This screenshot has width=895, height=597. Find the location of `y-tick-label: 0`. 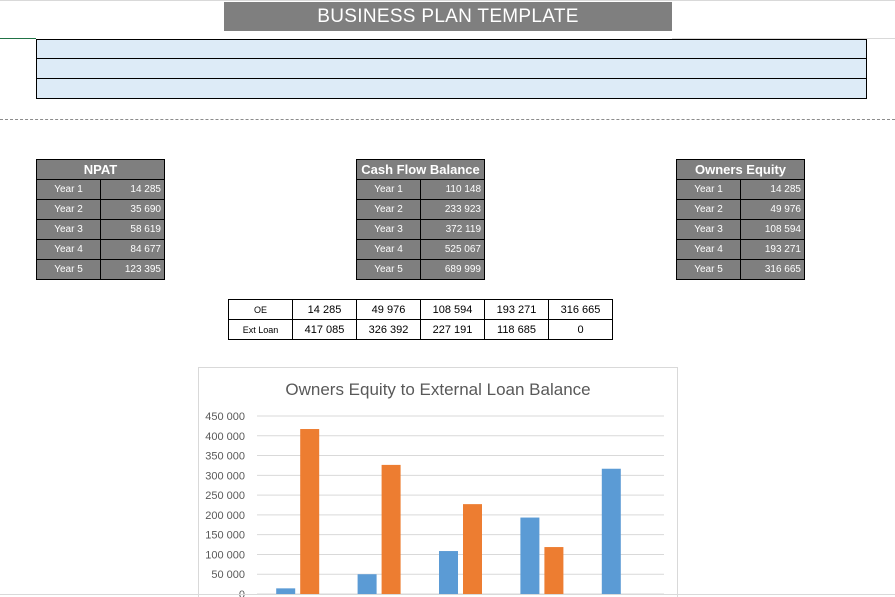

y-tick-label: 0 is located at coordinates (242, 593).